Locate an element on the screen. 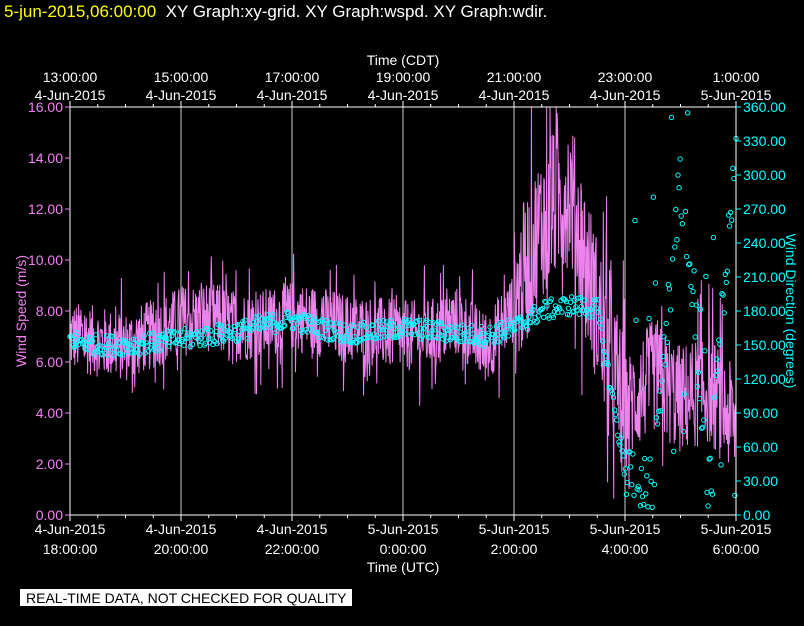  right-tick-label: 60.00 is located at coordinates (760, 447).